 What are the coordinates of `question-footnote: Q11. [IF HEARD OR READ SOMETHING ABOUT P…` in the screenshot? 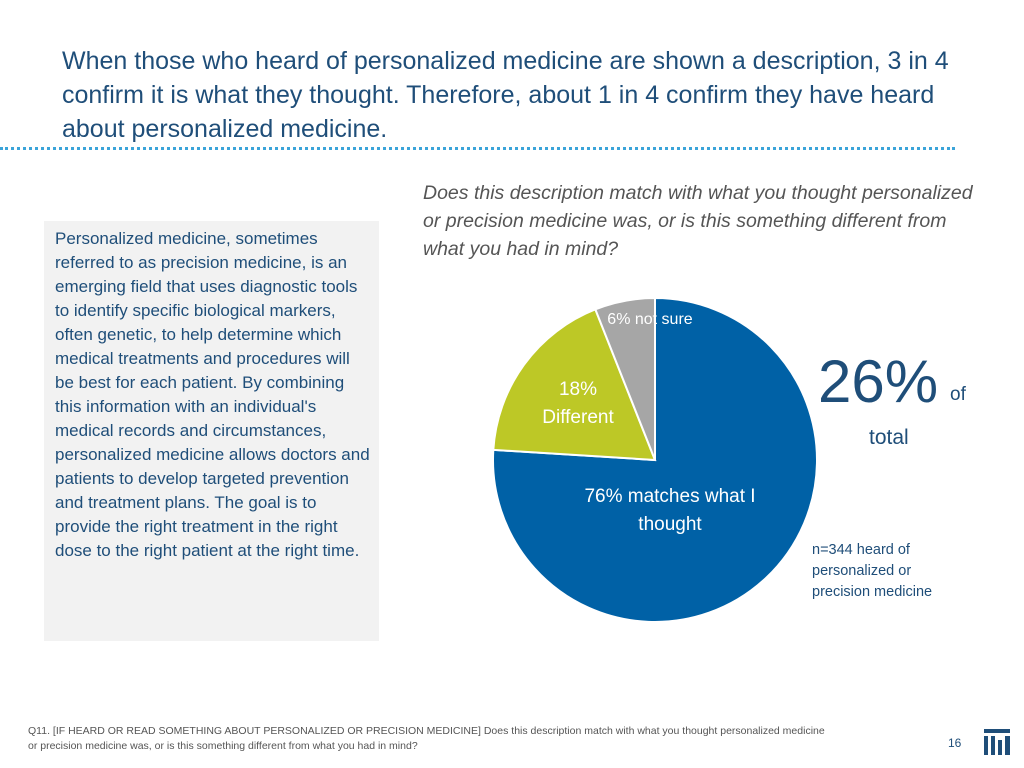 It's located at (426, 738).